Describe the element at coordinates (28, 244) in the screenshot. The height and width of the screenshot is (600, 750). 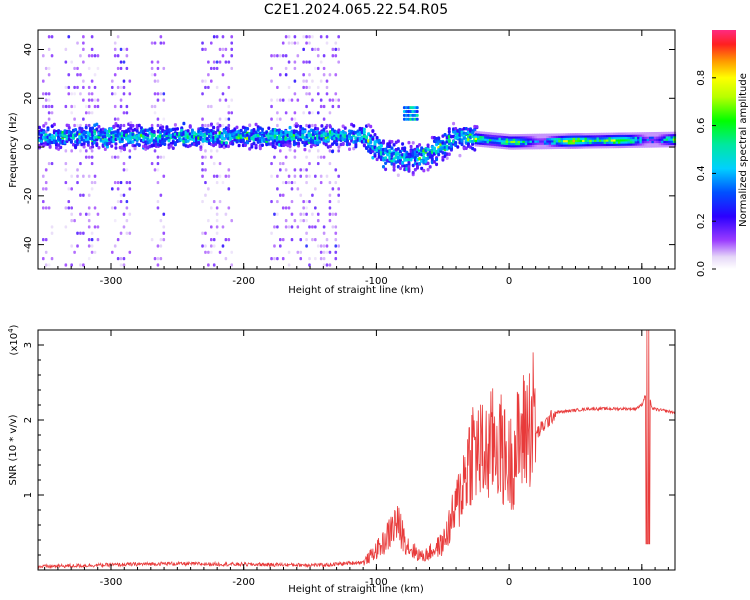
I see `spectrogram-y-tick-label: -40` at that location.